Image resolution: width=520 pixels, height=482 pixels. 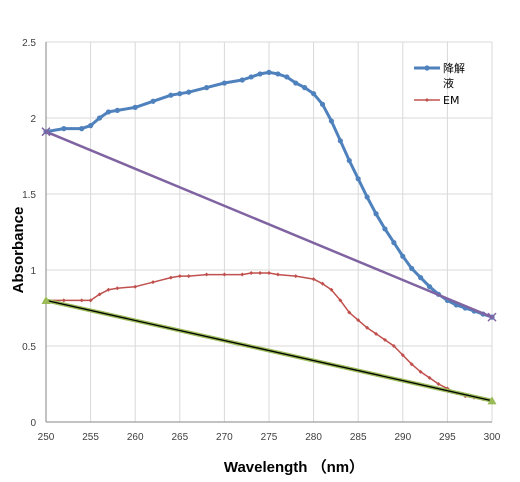 I want to click on x-tick-label: 270, so click(x=224, y=437).